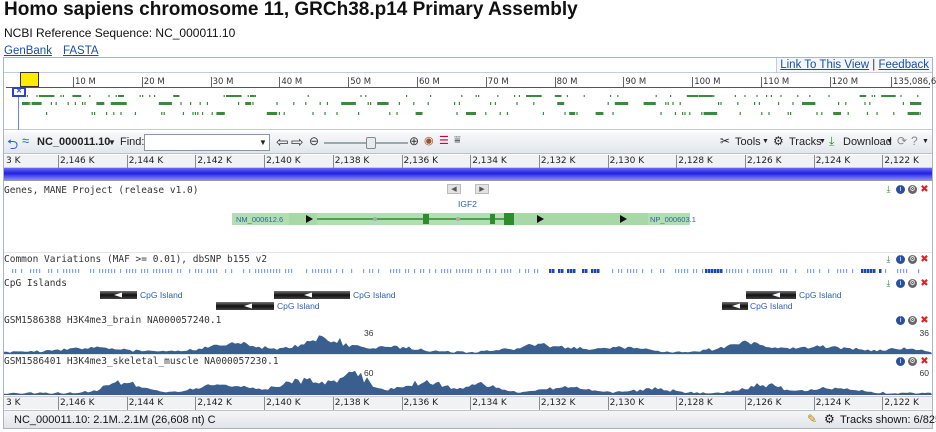 This screenshot has width=936, height=432. Describe the element at coordinates (778, 141) in the screenshot. I see `tracks-gear-icon: ⚙` at that location.